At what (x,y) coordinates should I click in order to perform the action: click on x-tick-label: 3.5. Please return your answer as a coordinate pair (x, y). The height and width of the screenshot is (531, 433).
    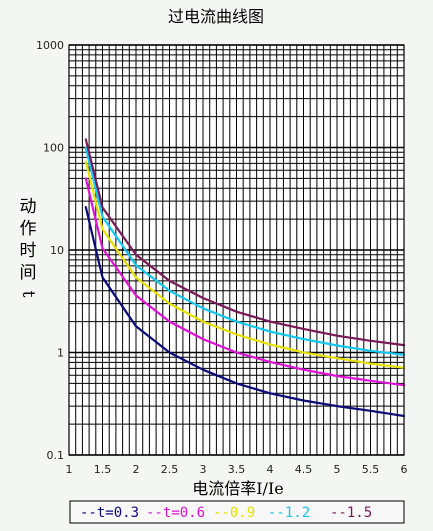
    Looking at the image, I should click on (237, 469).